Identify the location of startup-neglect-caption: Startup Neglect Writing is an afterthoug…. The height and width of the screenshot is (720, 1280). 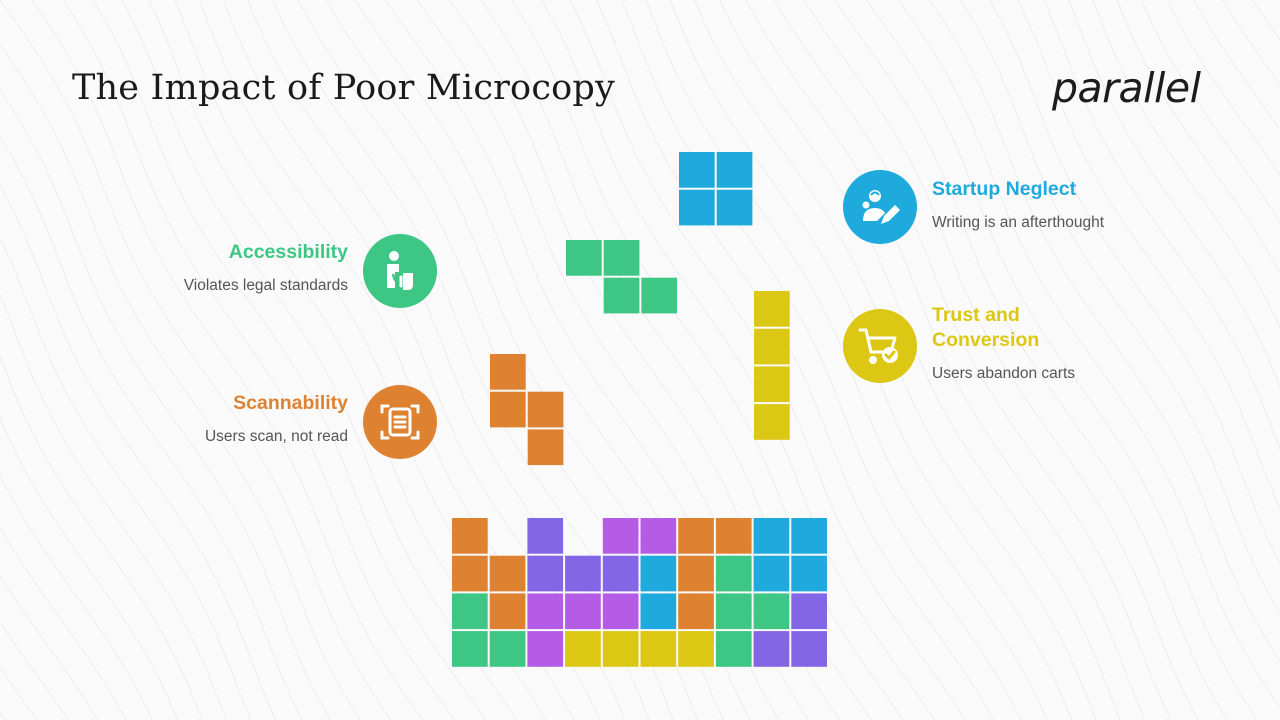
(1062, 204).